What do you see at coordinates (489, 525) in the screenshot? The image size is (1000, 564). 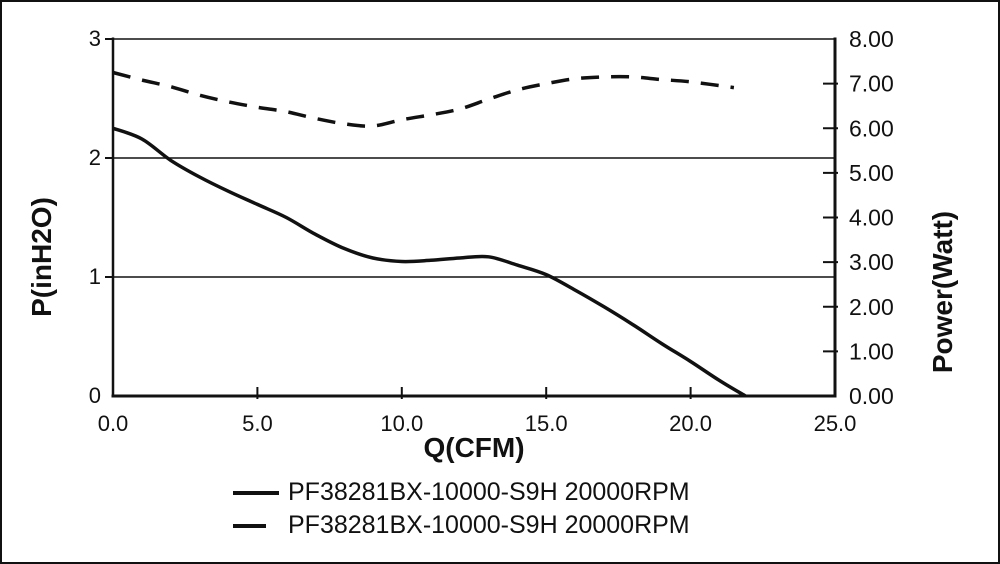 I see `legend-label-power: PF38281BX-10000-S9H 20000RPM` at bounding box center [489, 525].